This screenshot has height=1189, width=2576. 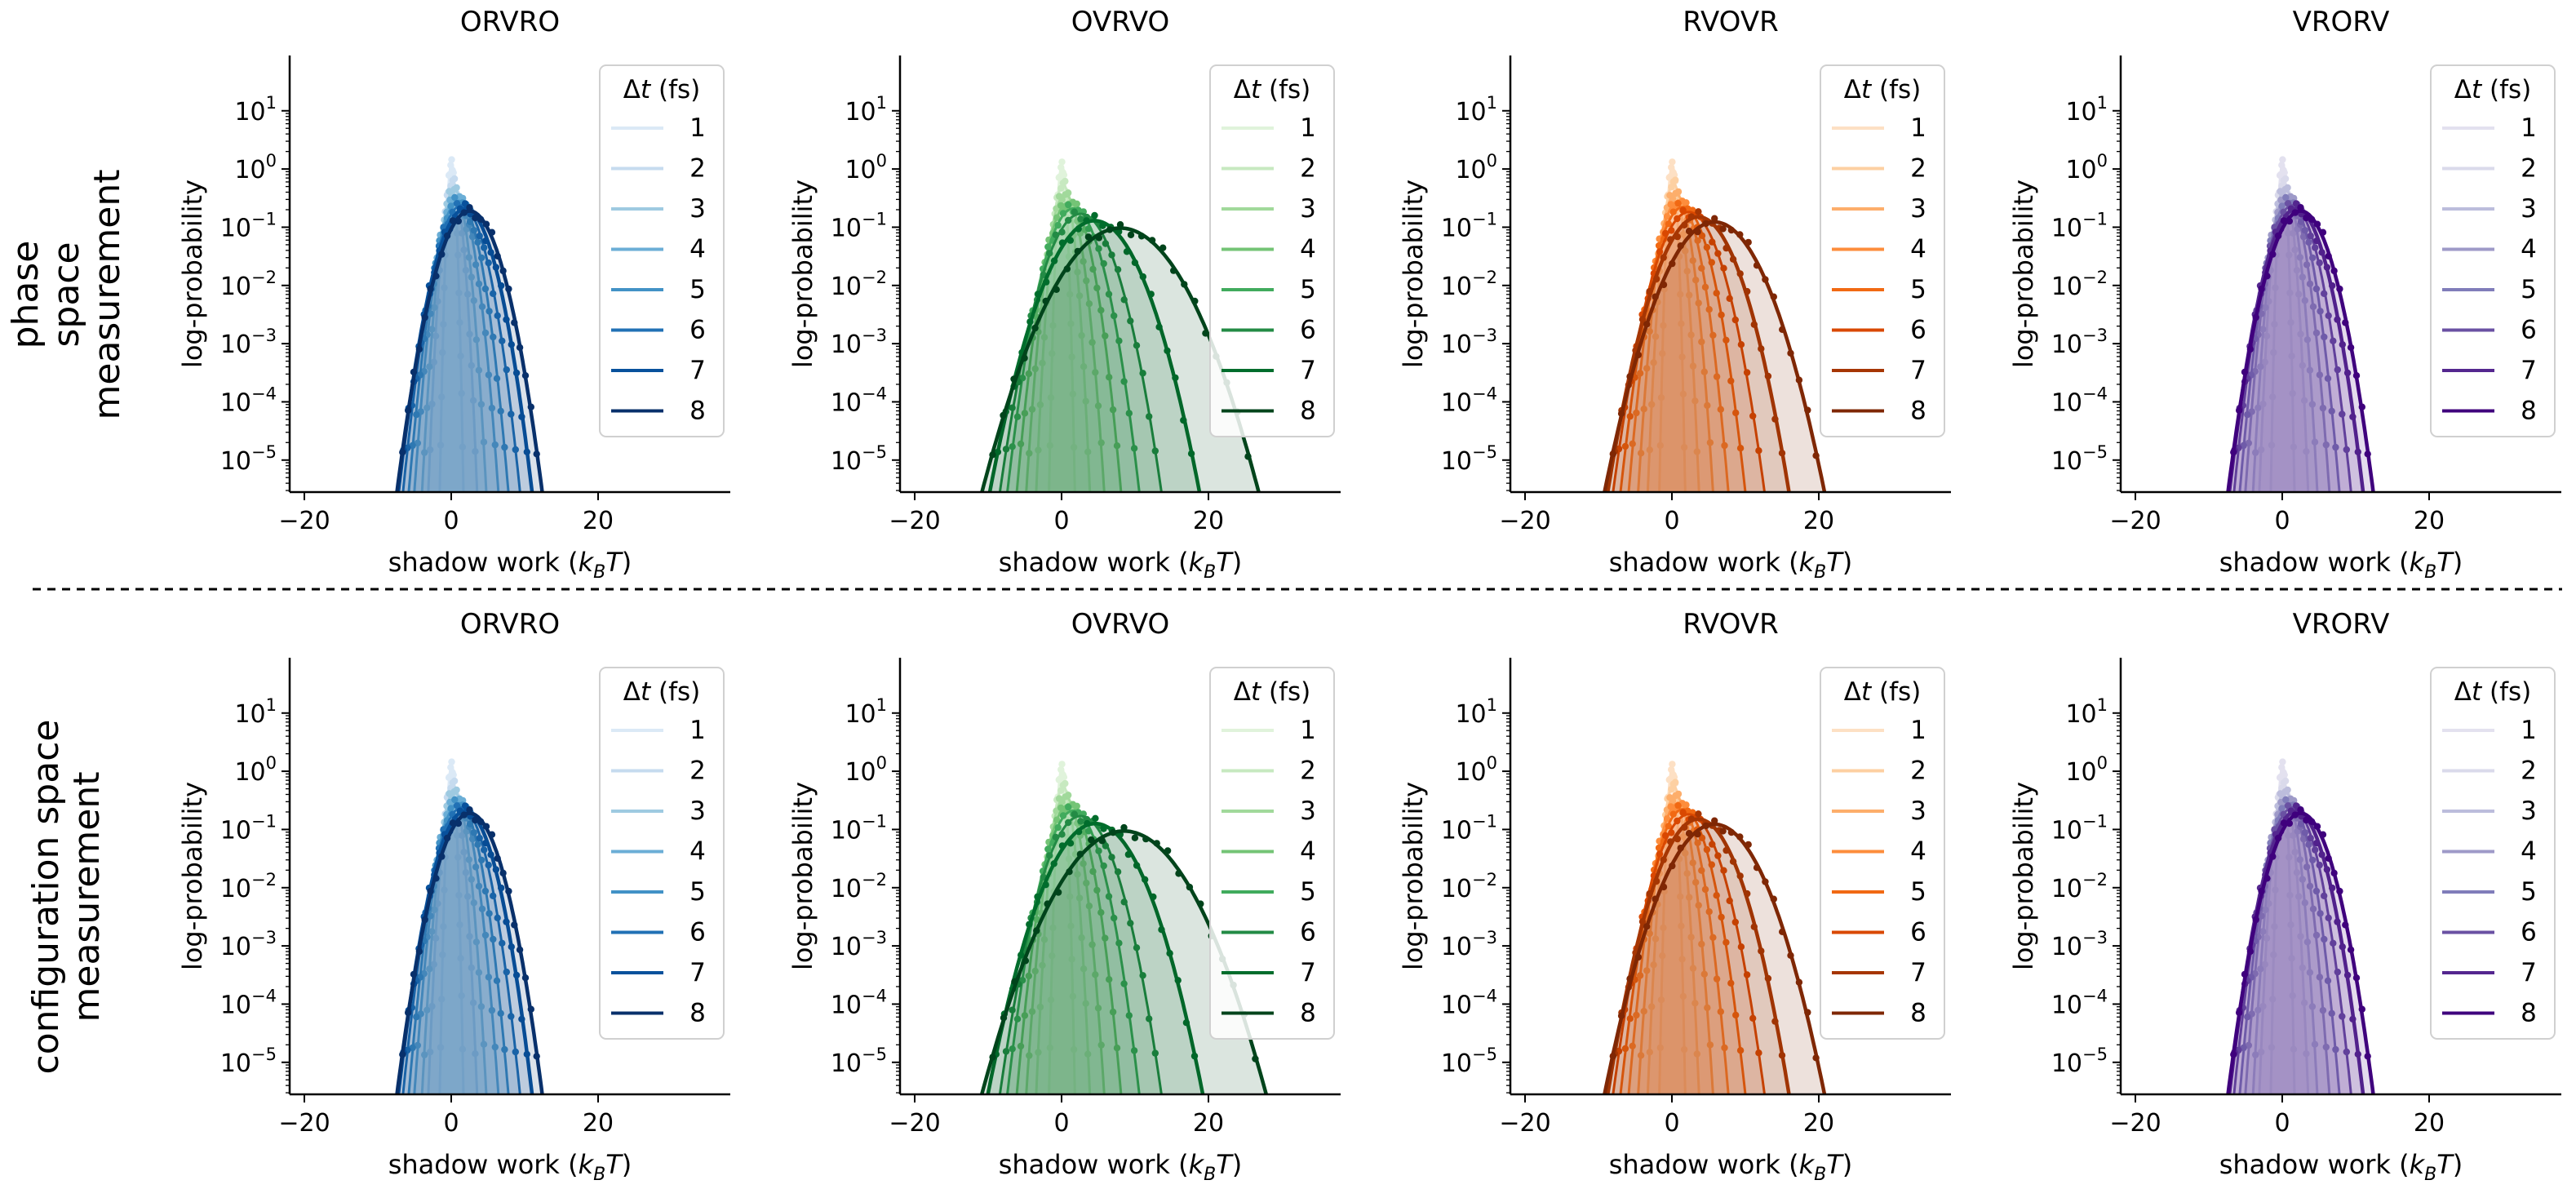 What do you see at coordinates (1120, 22) in the screenshot?
I see `chart-title: OVRVO` at bounding box center [1120, 22].